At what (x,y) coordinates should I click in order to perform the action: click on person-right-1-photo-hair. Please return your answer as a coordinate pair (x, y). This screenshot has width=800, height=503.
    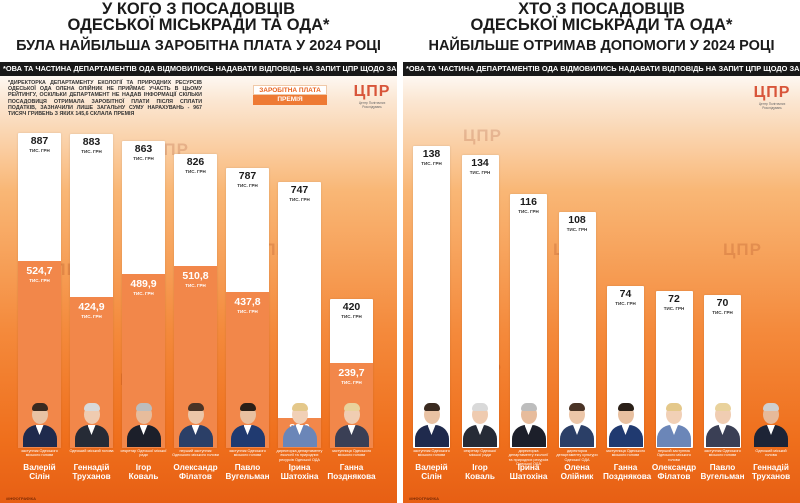
    Looking at the image, I should click on (480, 407).